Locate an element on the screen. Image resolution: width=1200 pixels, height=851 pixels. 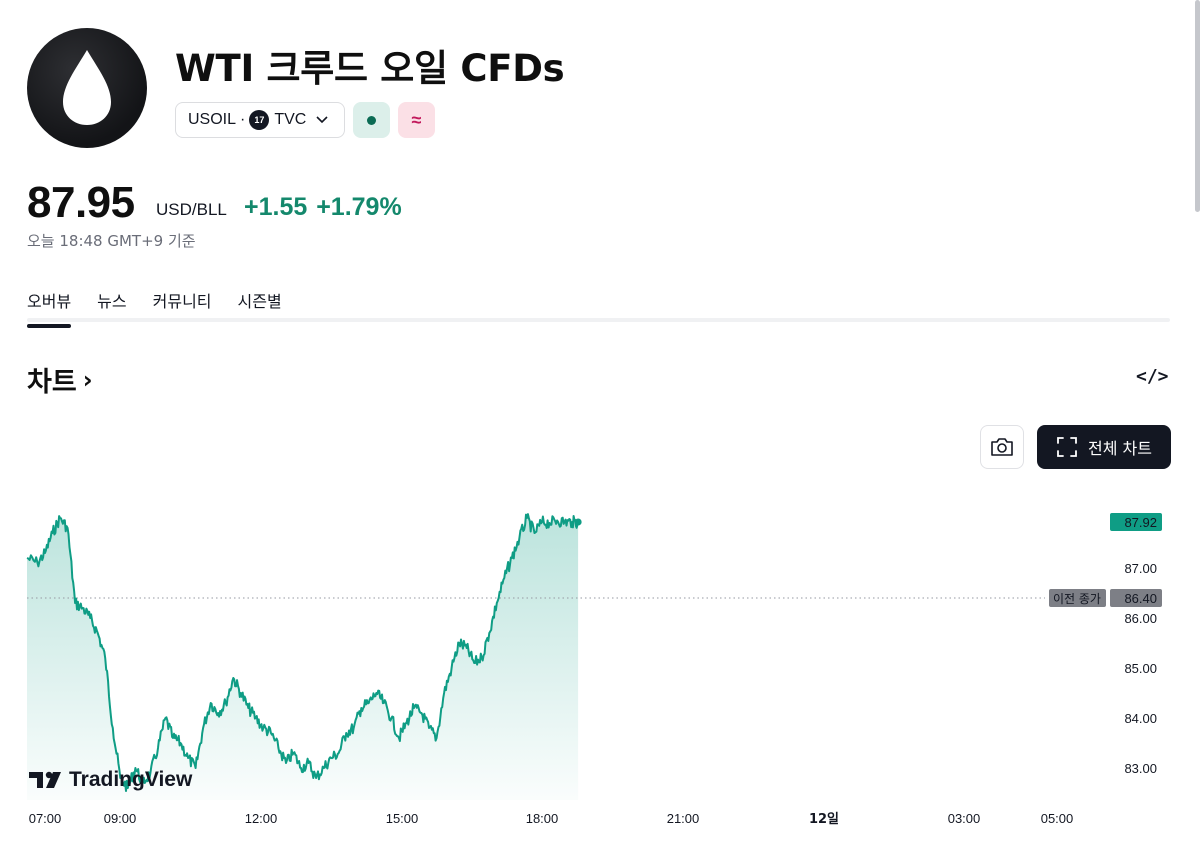
tradingview-logo: TradingView is located at coordinates (110, 780).